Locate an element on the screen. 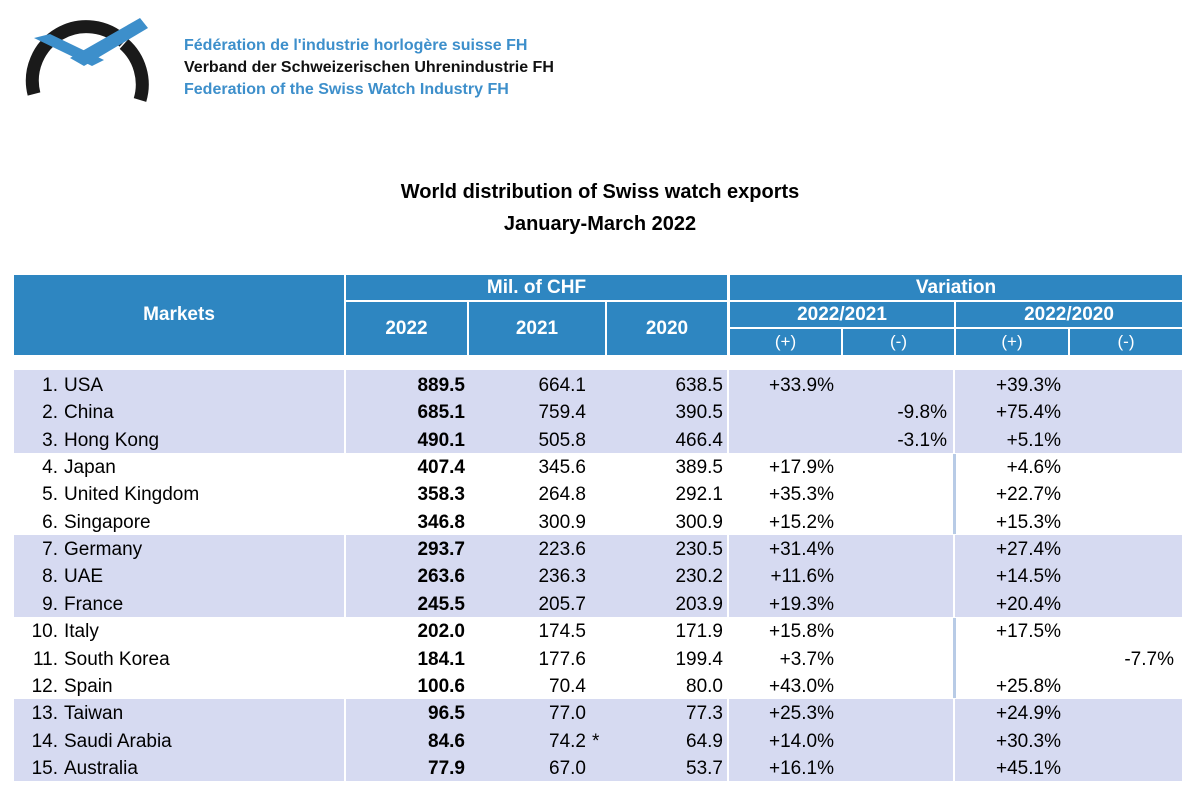 The width and height of the screenshot is (1200, 800). row-market: Singapore is located at coordinates (107, 522).